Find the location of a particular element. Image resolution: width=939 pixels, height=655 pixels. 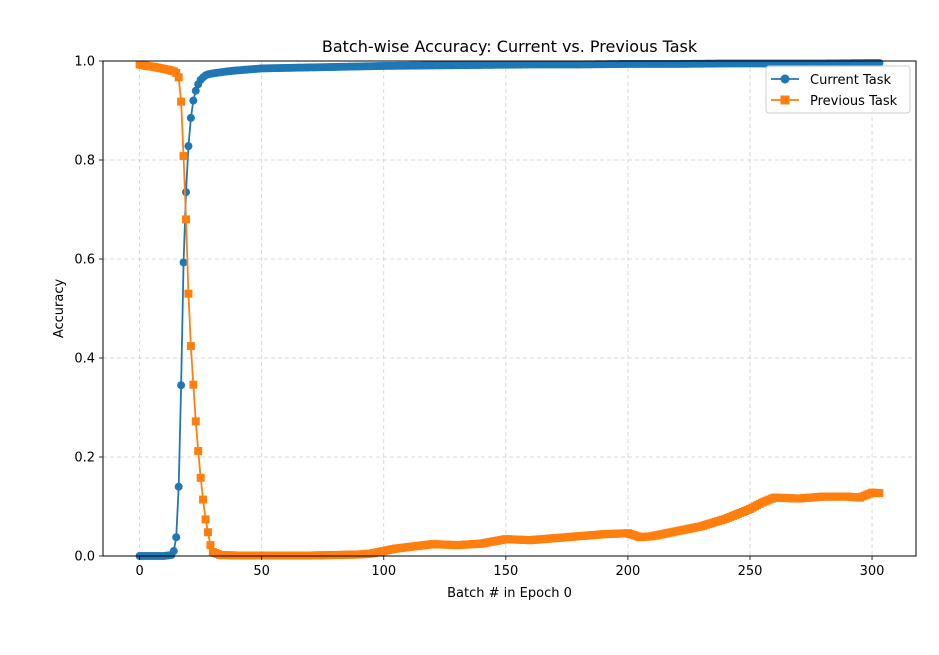

legend-box is located at coordinates (838, 89).